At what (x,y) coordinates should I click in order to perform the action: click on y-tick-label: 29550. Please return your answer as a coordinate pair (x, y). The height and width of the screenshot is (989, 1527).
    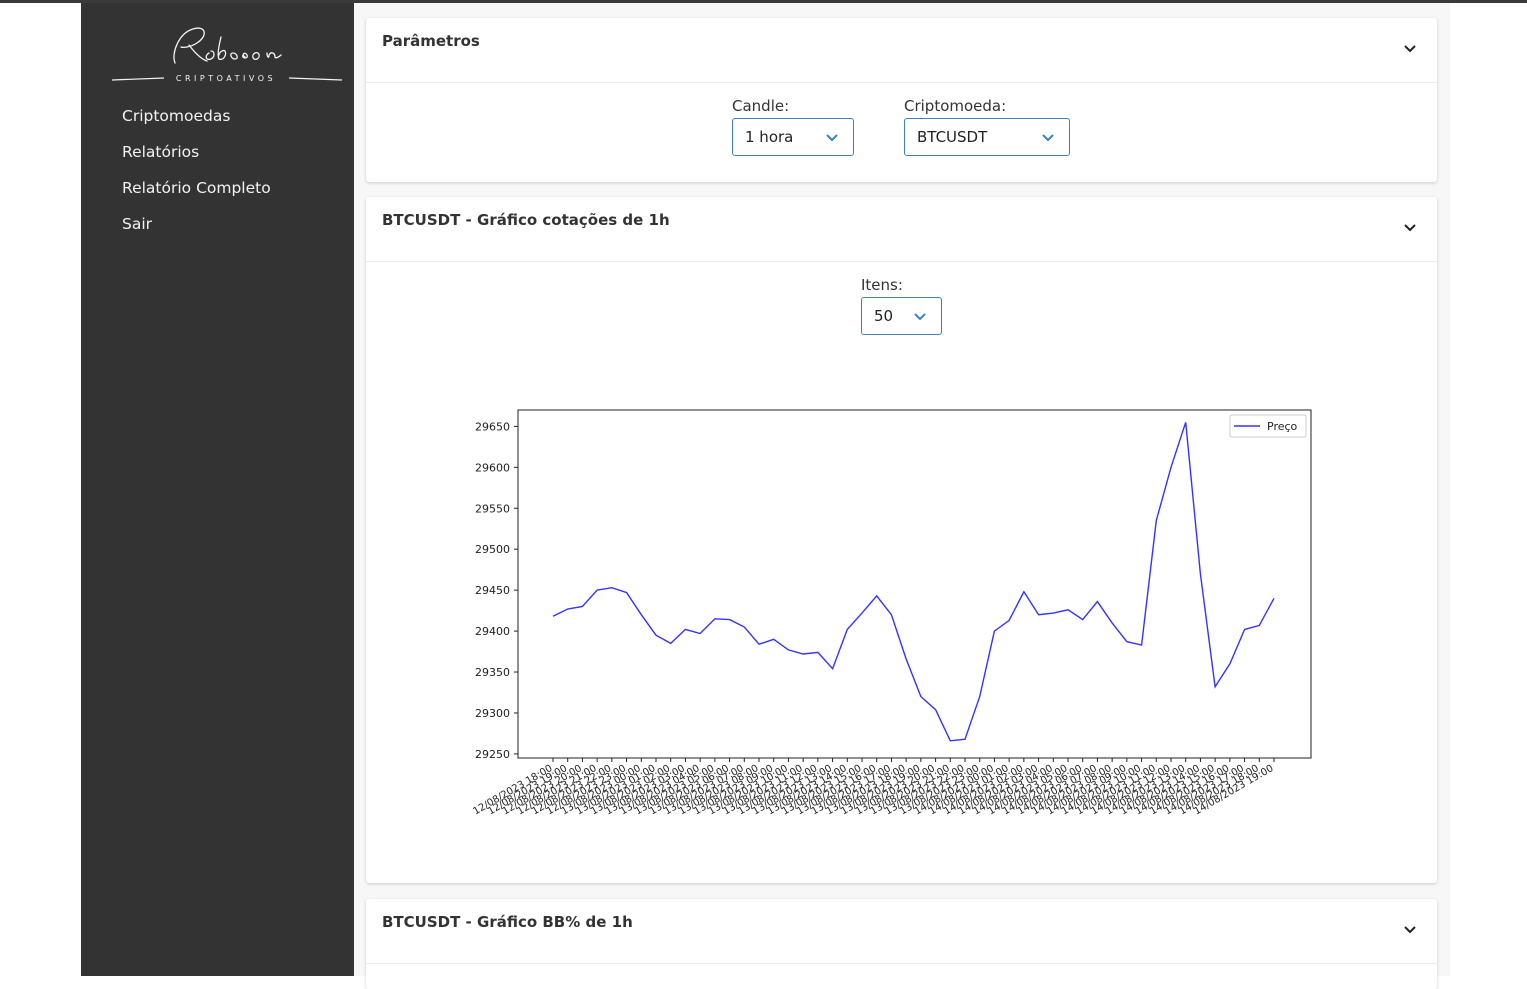
    Looking at the image, I should click on (492, 508).